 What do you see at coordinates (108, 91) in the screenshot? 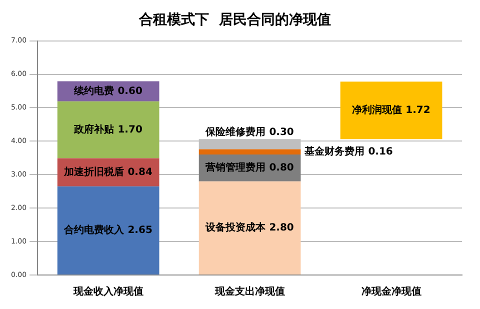
I see `text: 续约电费 0.60` at bounding box center [108, 91].